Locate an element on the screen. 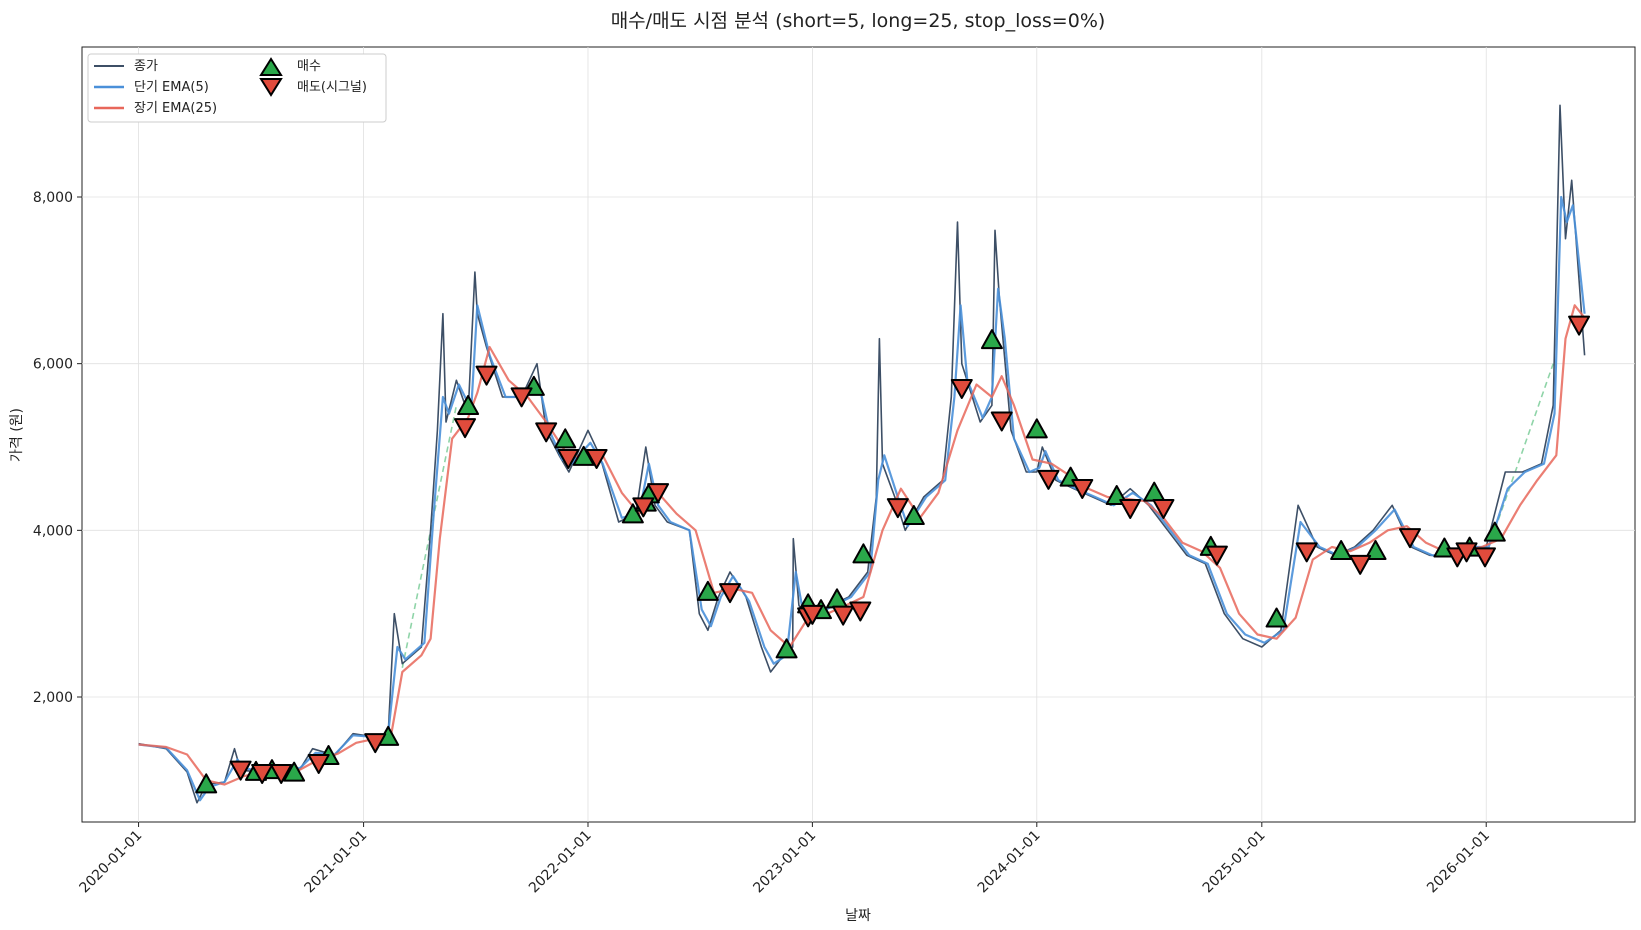 The height and width of the screenshot is (930, 1641). y-tick-label: 8,000 is located at coordinates (53, 198).